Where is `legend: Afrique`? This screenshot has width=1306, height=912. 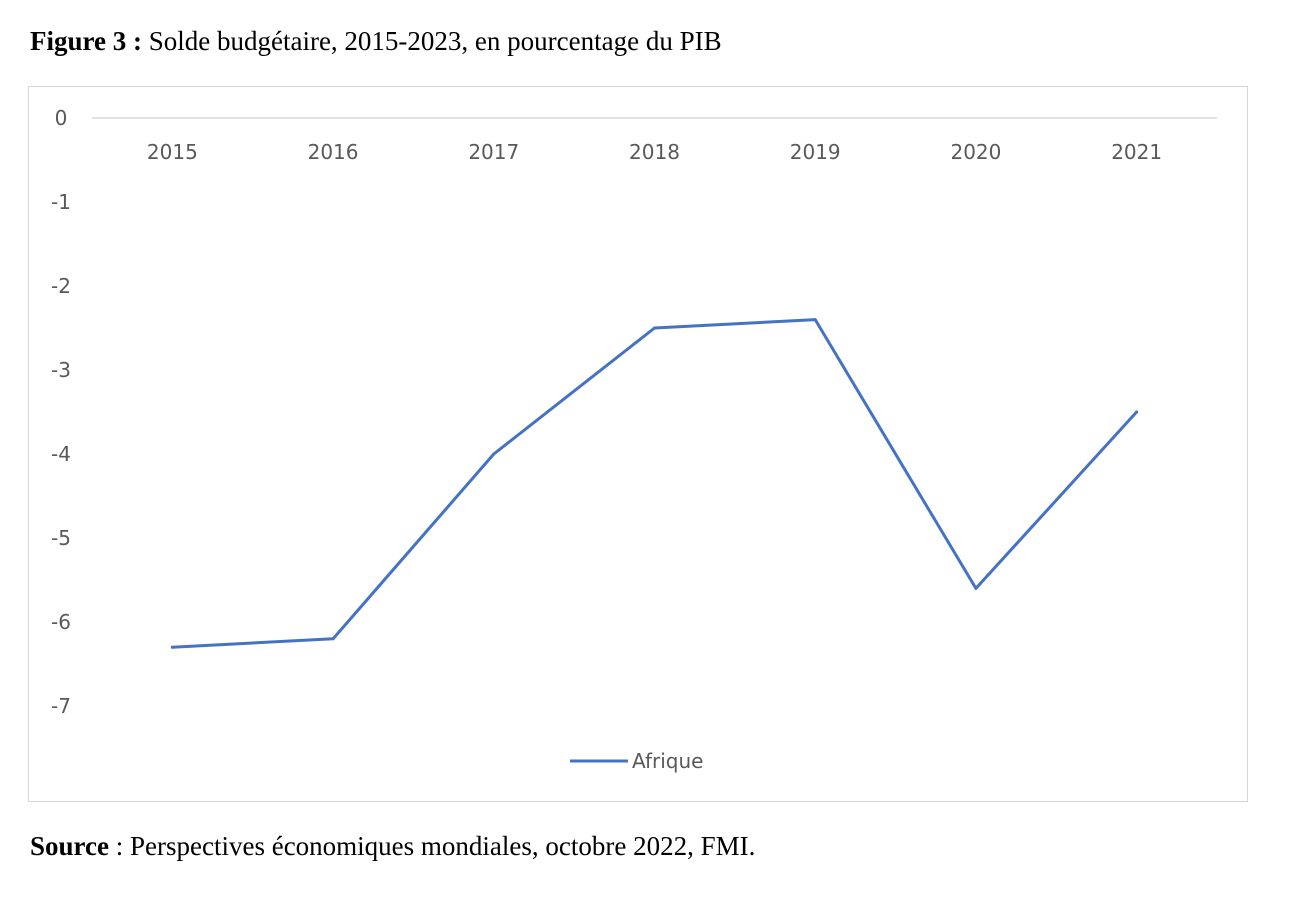
legend: Afrique is located at coordinates (636, 761).